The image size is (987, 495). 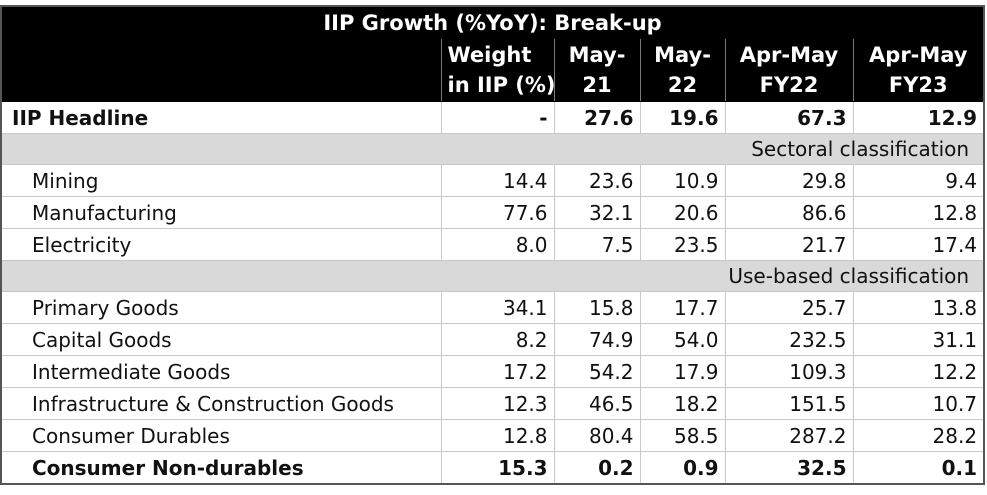 What do you see at coordinates (221, 371) in the screenshot?
I see `row-label: Intermediate Goods` at bounding box center [221, 371].